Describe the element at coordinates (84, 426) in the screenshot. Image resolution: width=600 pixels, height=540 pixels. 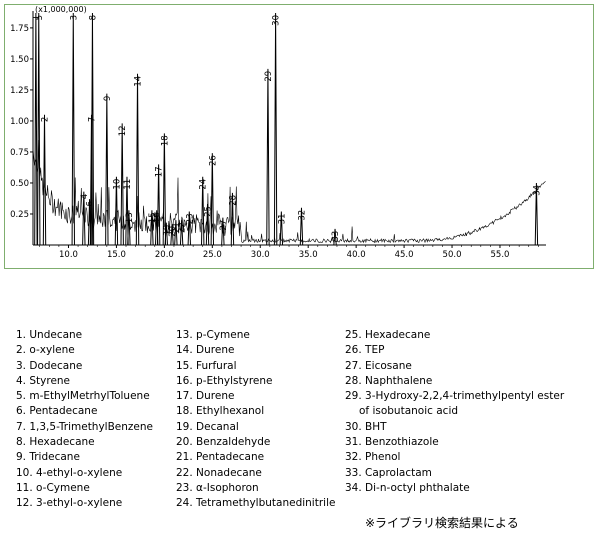
I see `legend-item: 7. 1,3,5-TrimethylBenzene` at that location.